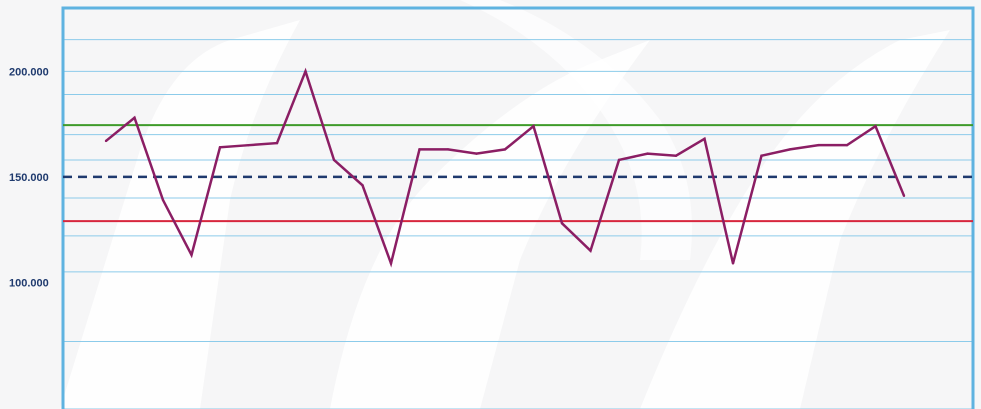 This screenshot has width=981, height=409. Describe the element at coordinates (29, 283) in the screenshot. I see `y-tick-label: 100.000` at that location.